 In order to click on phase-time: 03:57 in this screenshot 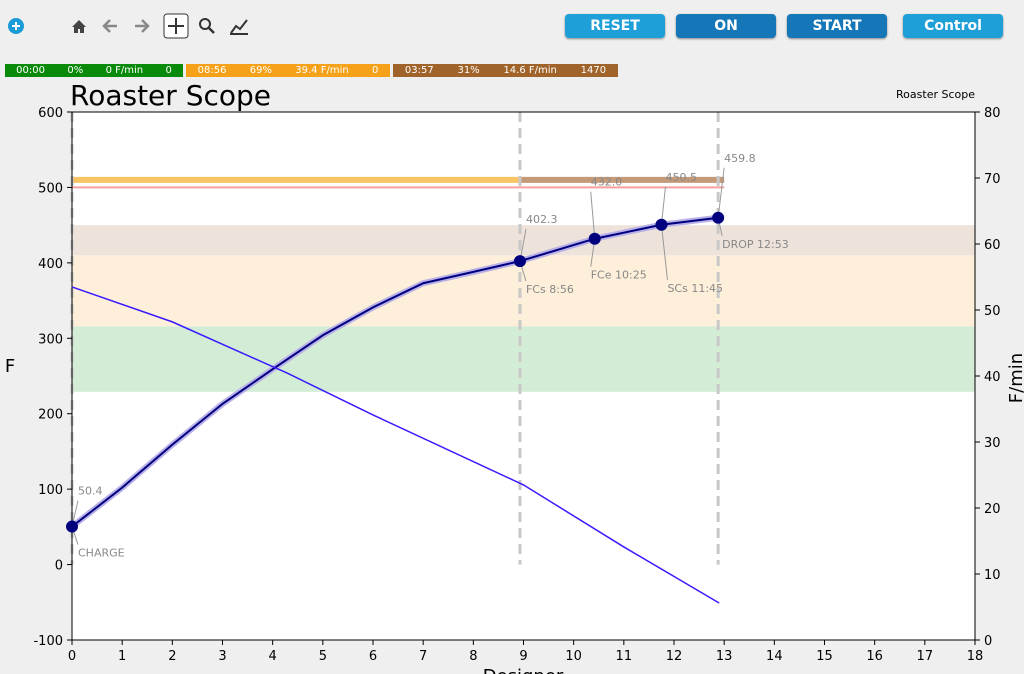, I will do `click(419, 70)`.